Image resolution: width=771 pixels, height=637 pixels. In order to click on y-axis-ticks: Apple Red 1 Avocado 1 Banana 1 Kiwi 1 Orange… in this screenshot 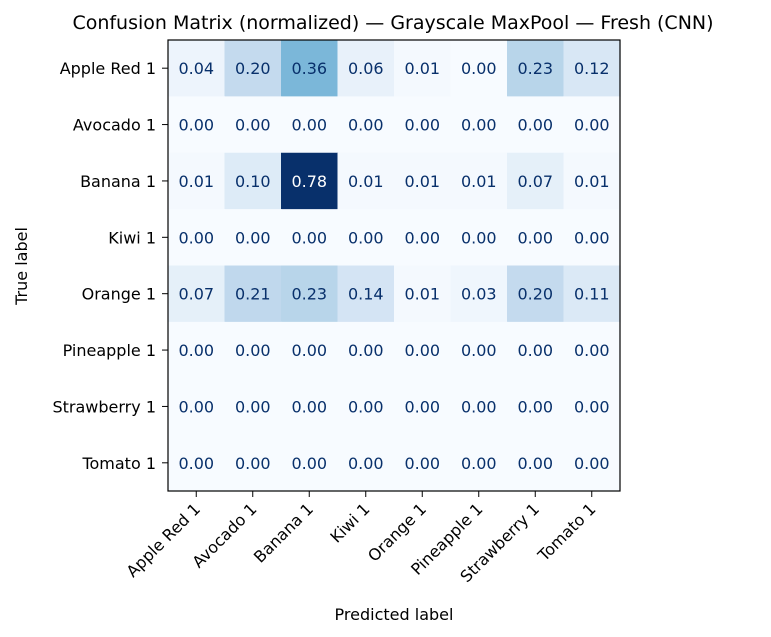, I will do `click(110, 266)`.